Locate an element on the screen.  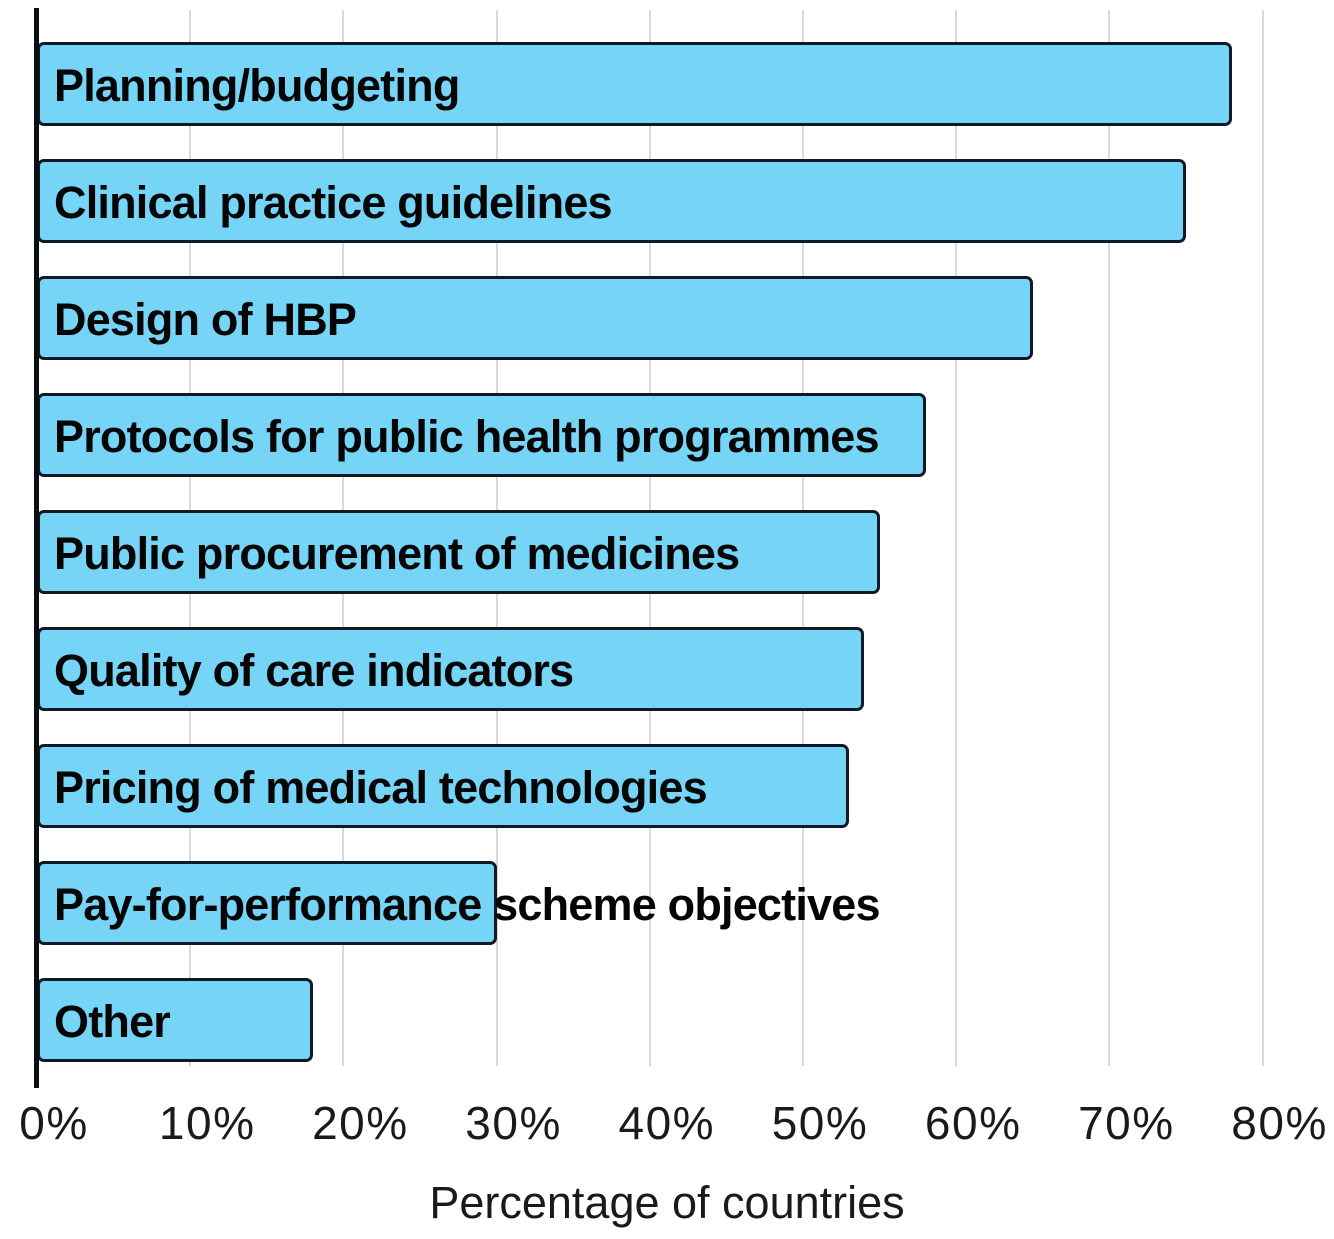
bar-design-of-hbp: Design of HBP is located at coordinates (535, 318).